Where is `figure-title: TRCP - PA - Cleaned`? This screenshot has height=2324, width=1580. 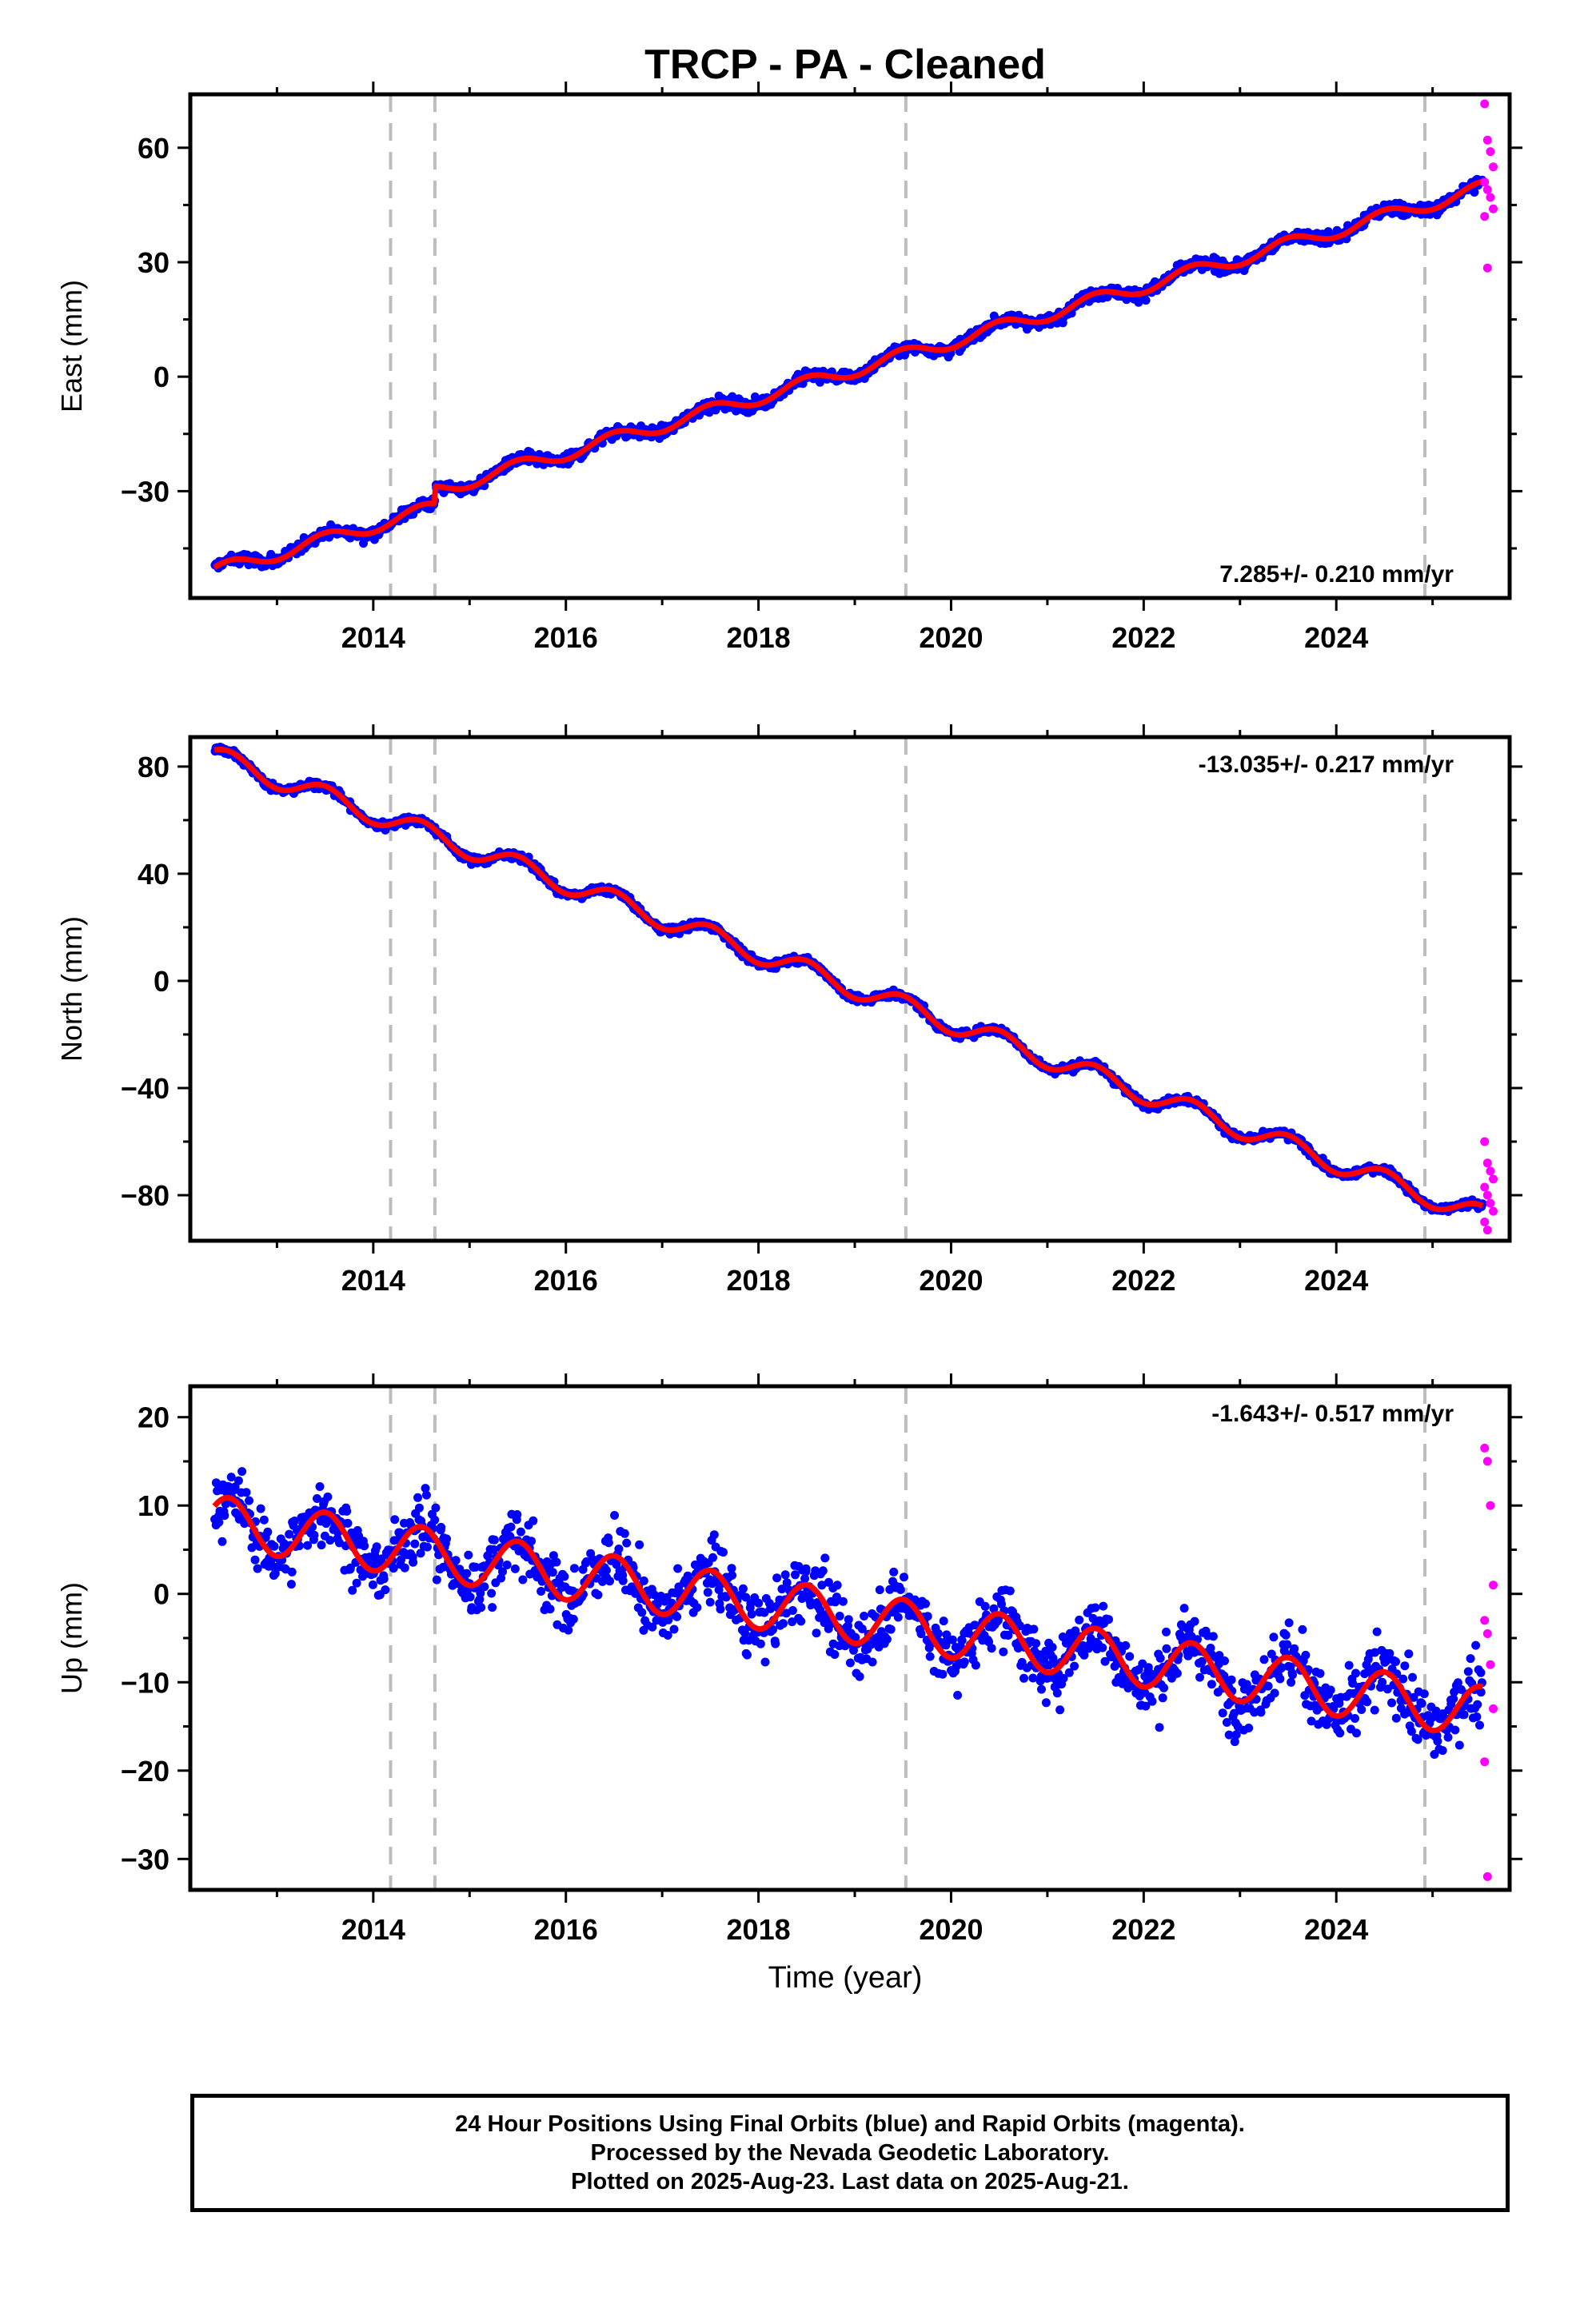 figure-title: TRCP - PA - Cleaned is located at coordinates (845, 65).